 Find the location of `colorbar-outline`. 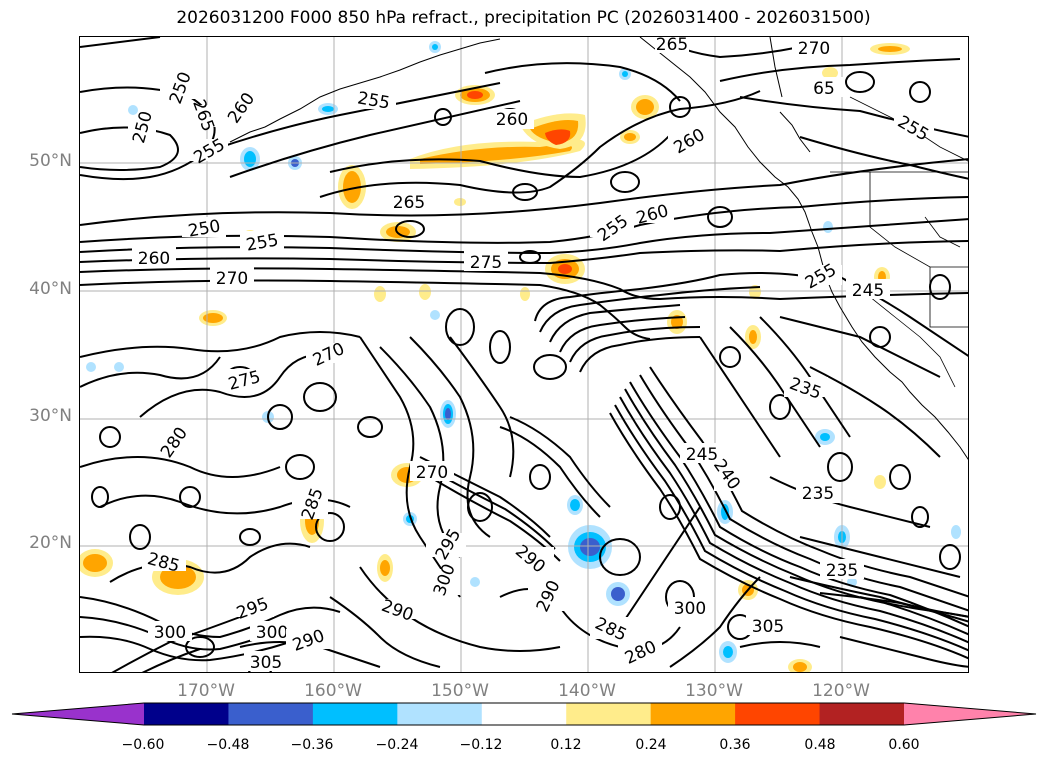

colorbar-outline is located at coordinates (524, 714).